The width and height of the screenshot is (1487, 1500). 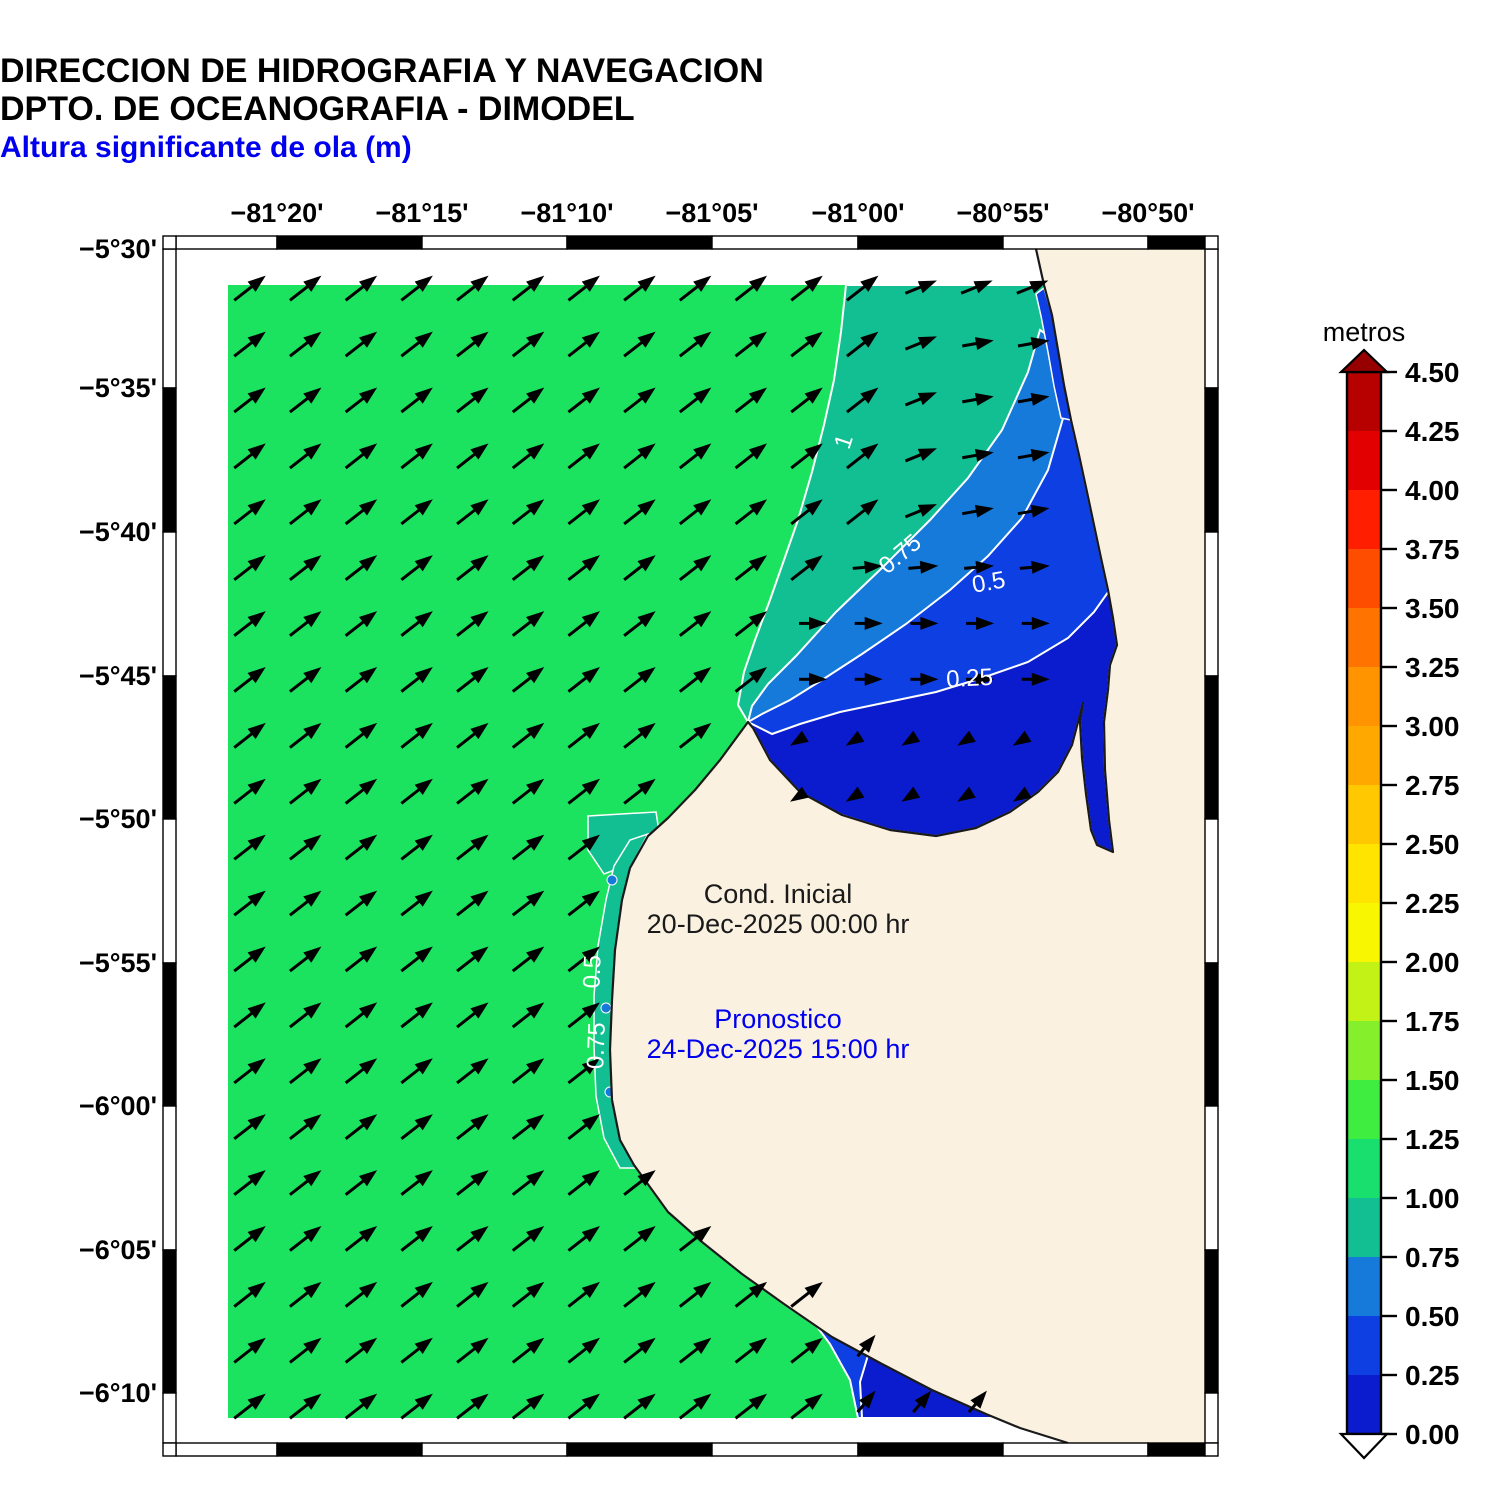 I want to click on colorbar-tick-label: 3.75, so click(x=1432, y=549).